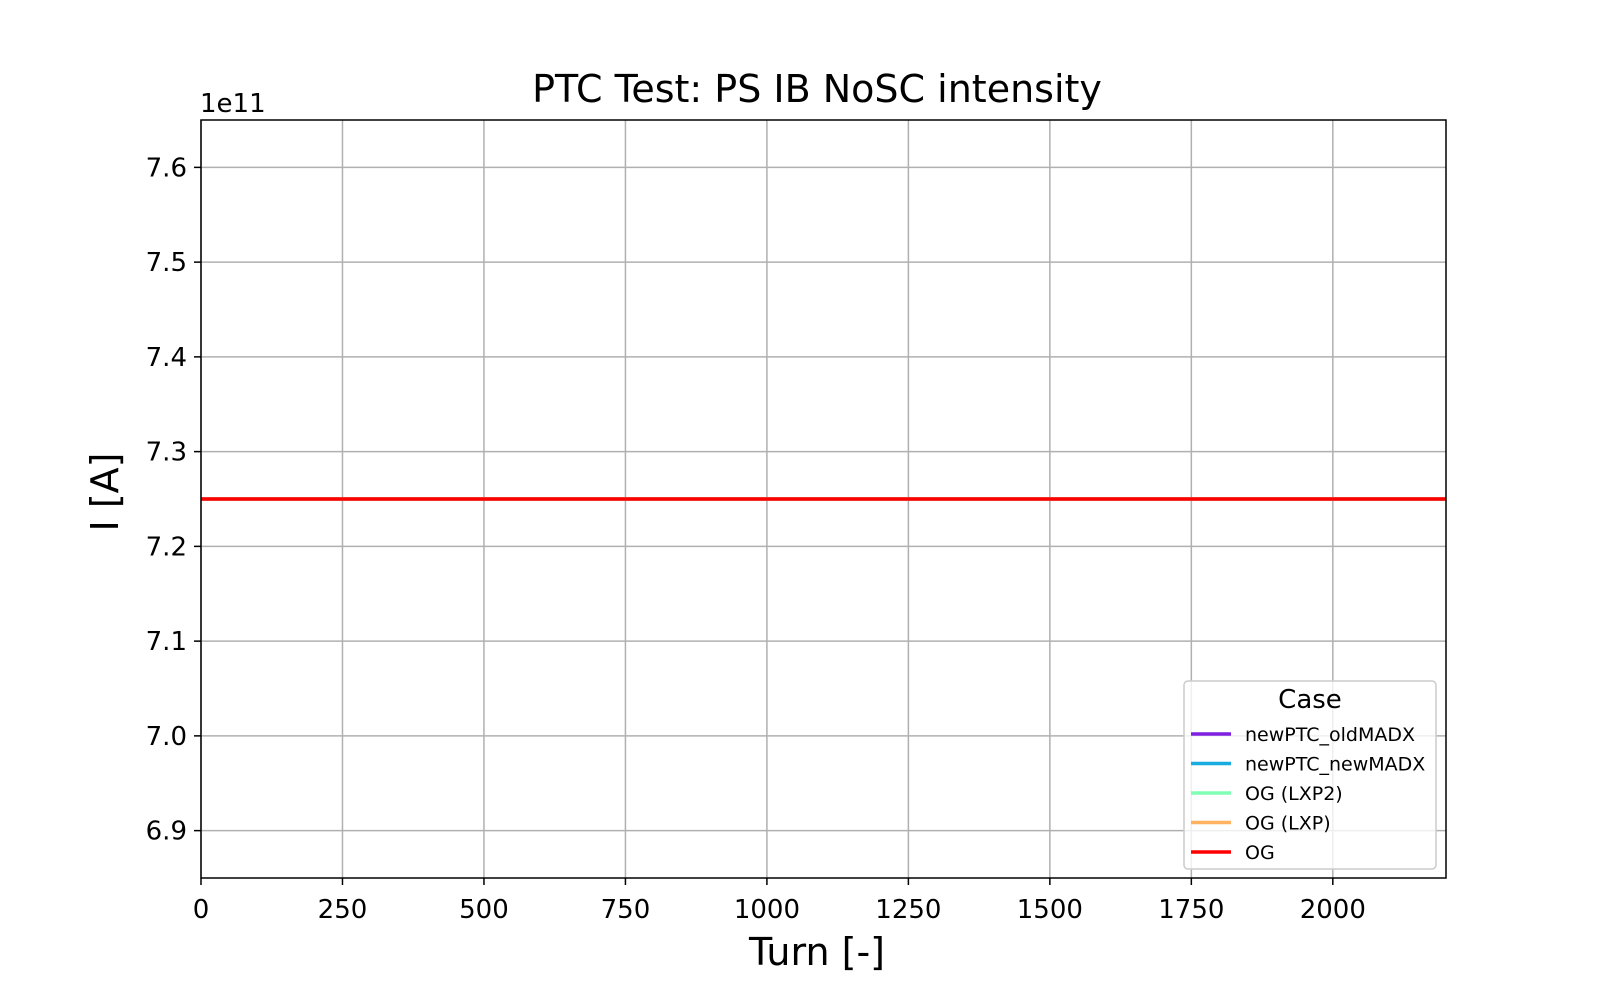 Image resolution: width=1600 pixels, height=1000 pixels. I want to click on y-axis-label: I [A], so click(105, 492).